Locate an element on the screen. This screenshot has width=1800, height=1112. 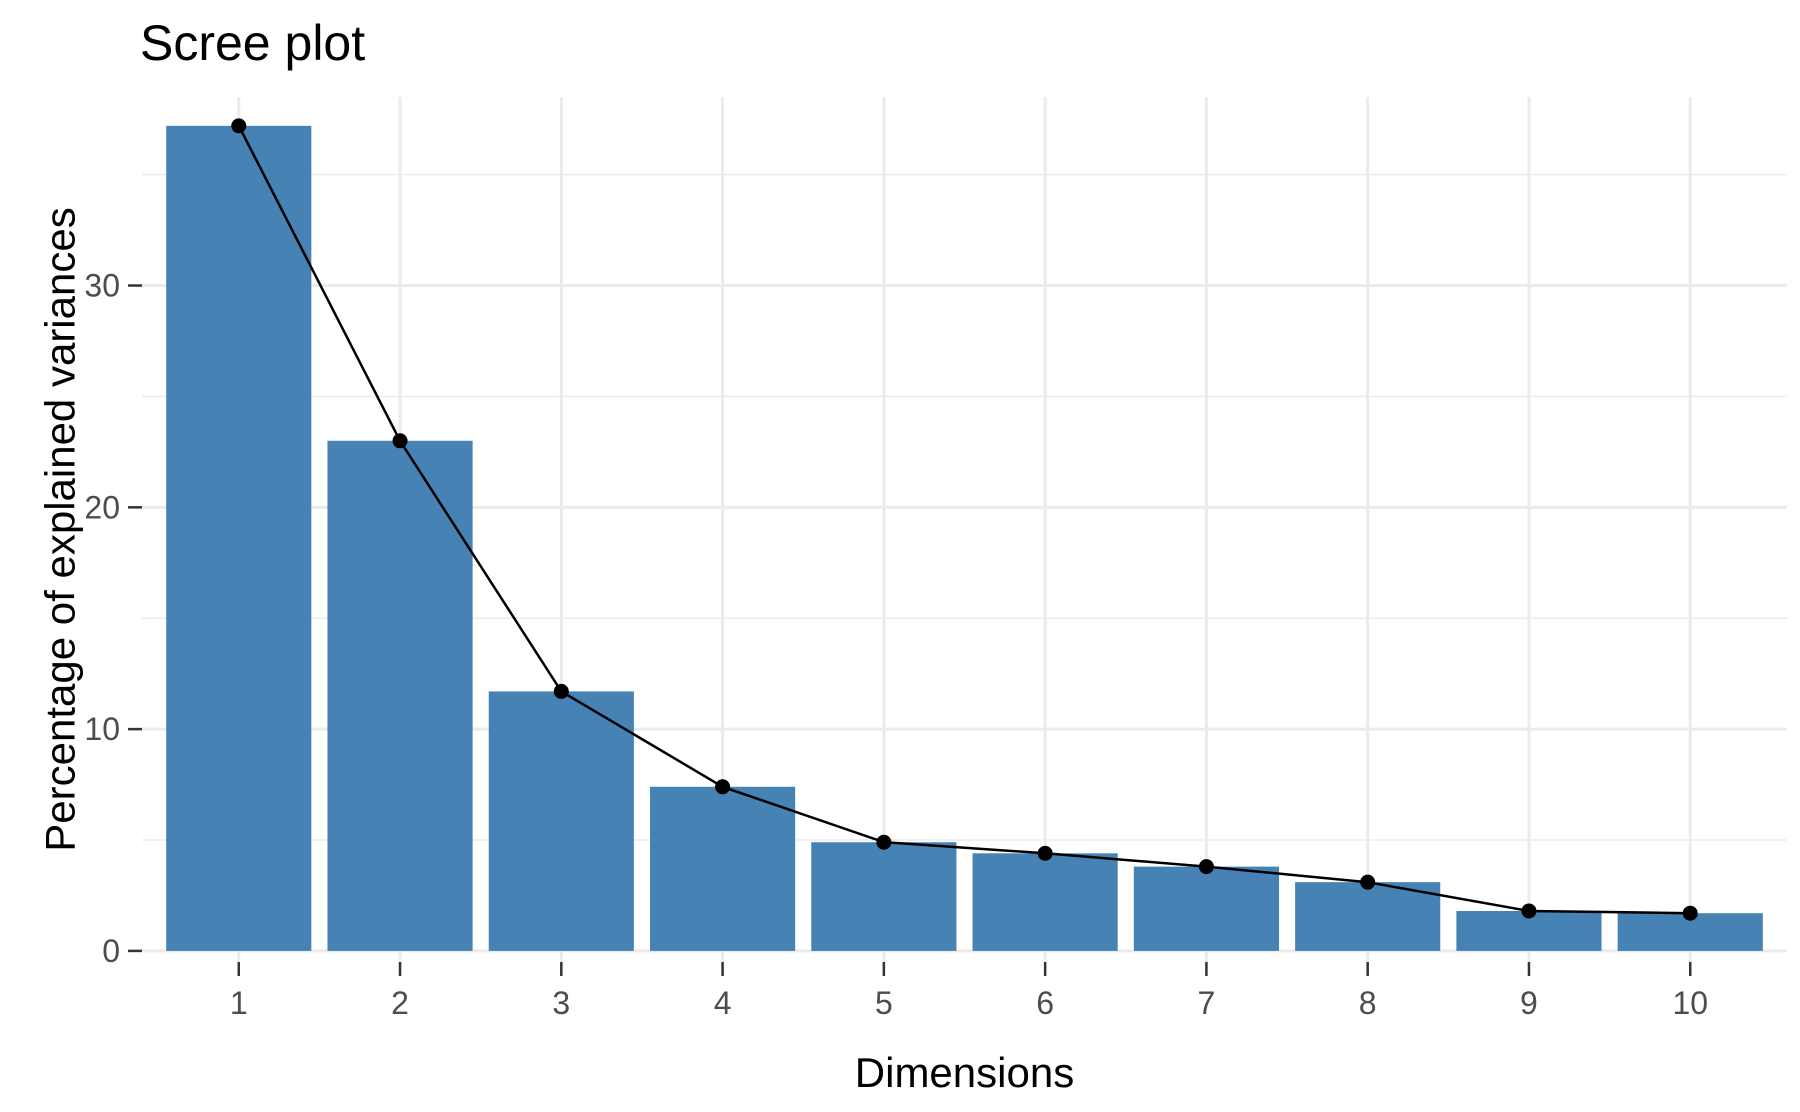
x-tick-label: 8 is located at coordinates (1368, 1003).